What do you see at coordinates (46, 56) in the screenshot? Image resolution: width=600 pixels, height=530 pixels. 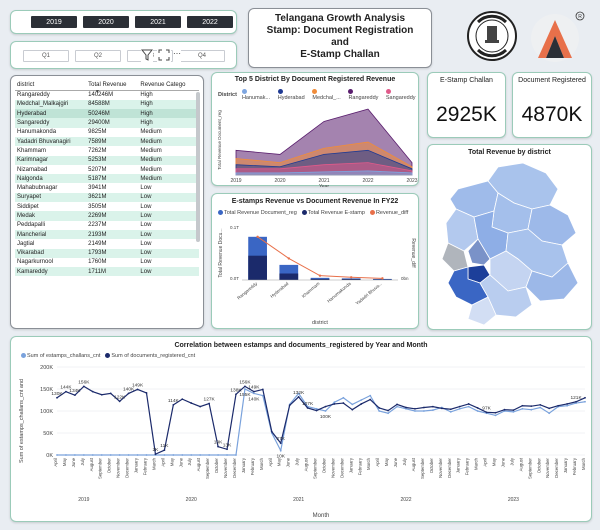 I see `quarter-button-q1: Q1` at bounding box center [46, 56].